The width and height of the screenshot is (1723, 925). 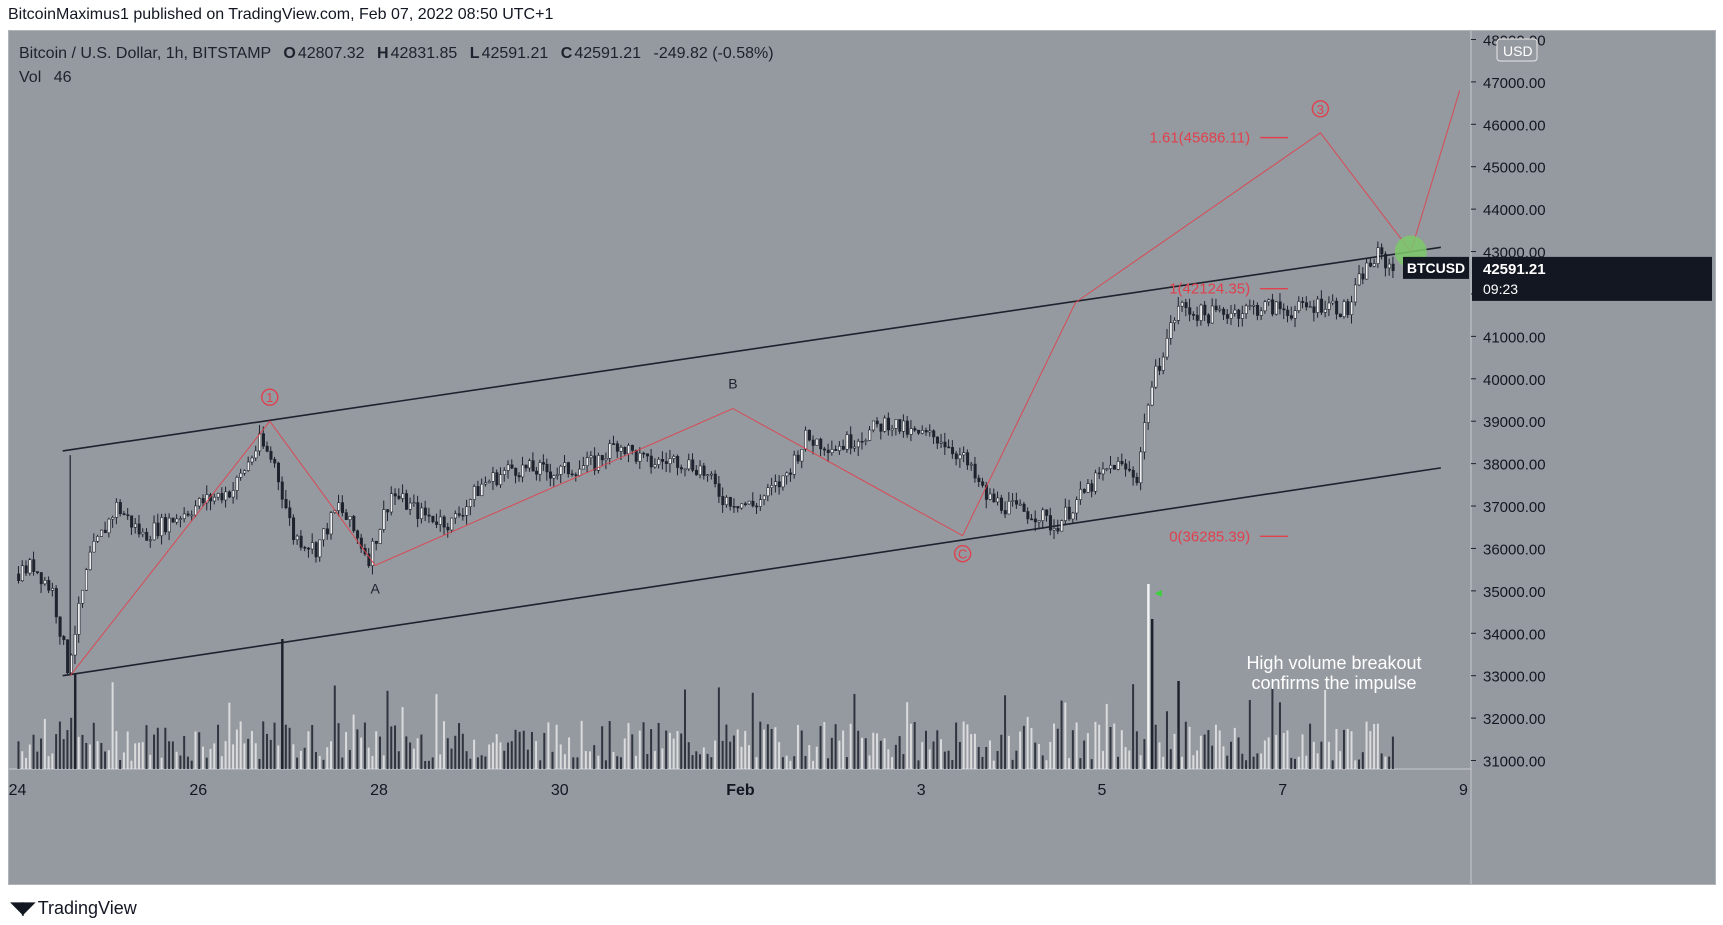 What do you see at coordinates (608, 53) in the screenshot?
I see `close-value: 42591.21` at bounding box center [608, 53].